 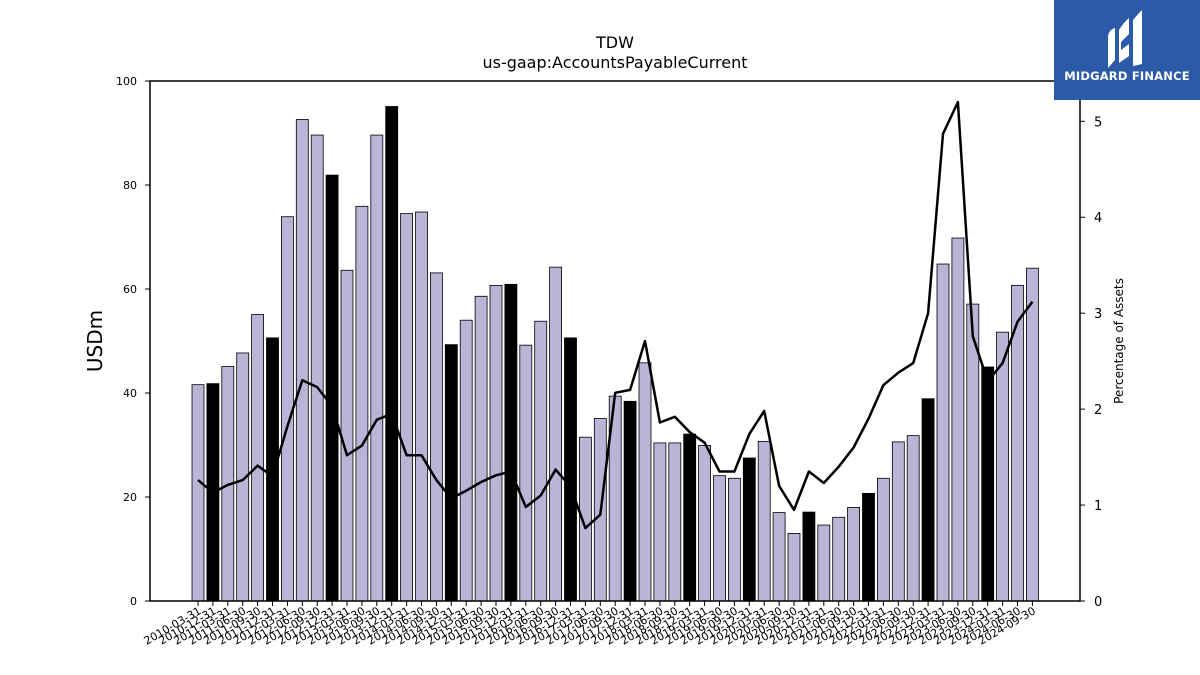 I want to click on midgard-logo-icon, so click(x=1125, y=39).